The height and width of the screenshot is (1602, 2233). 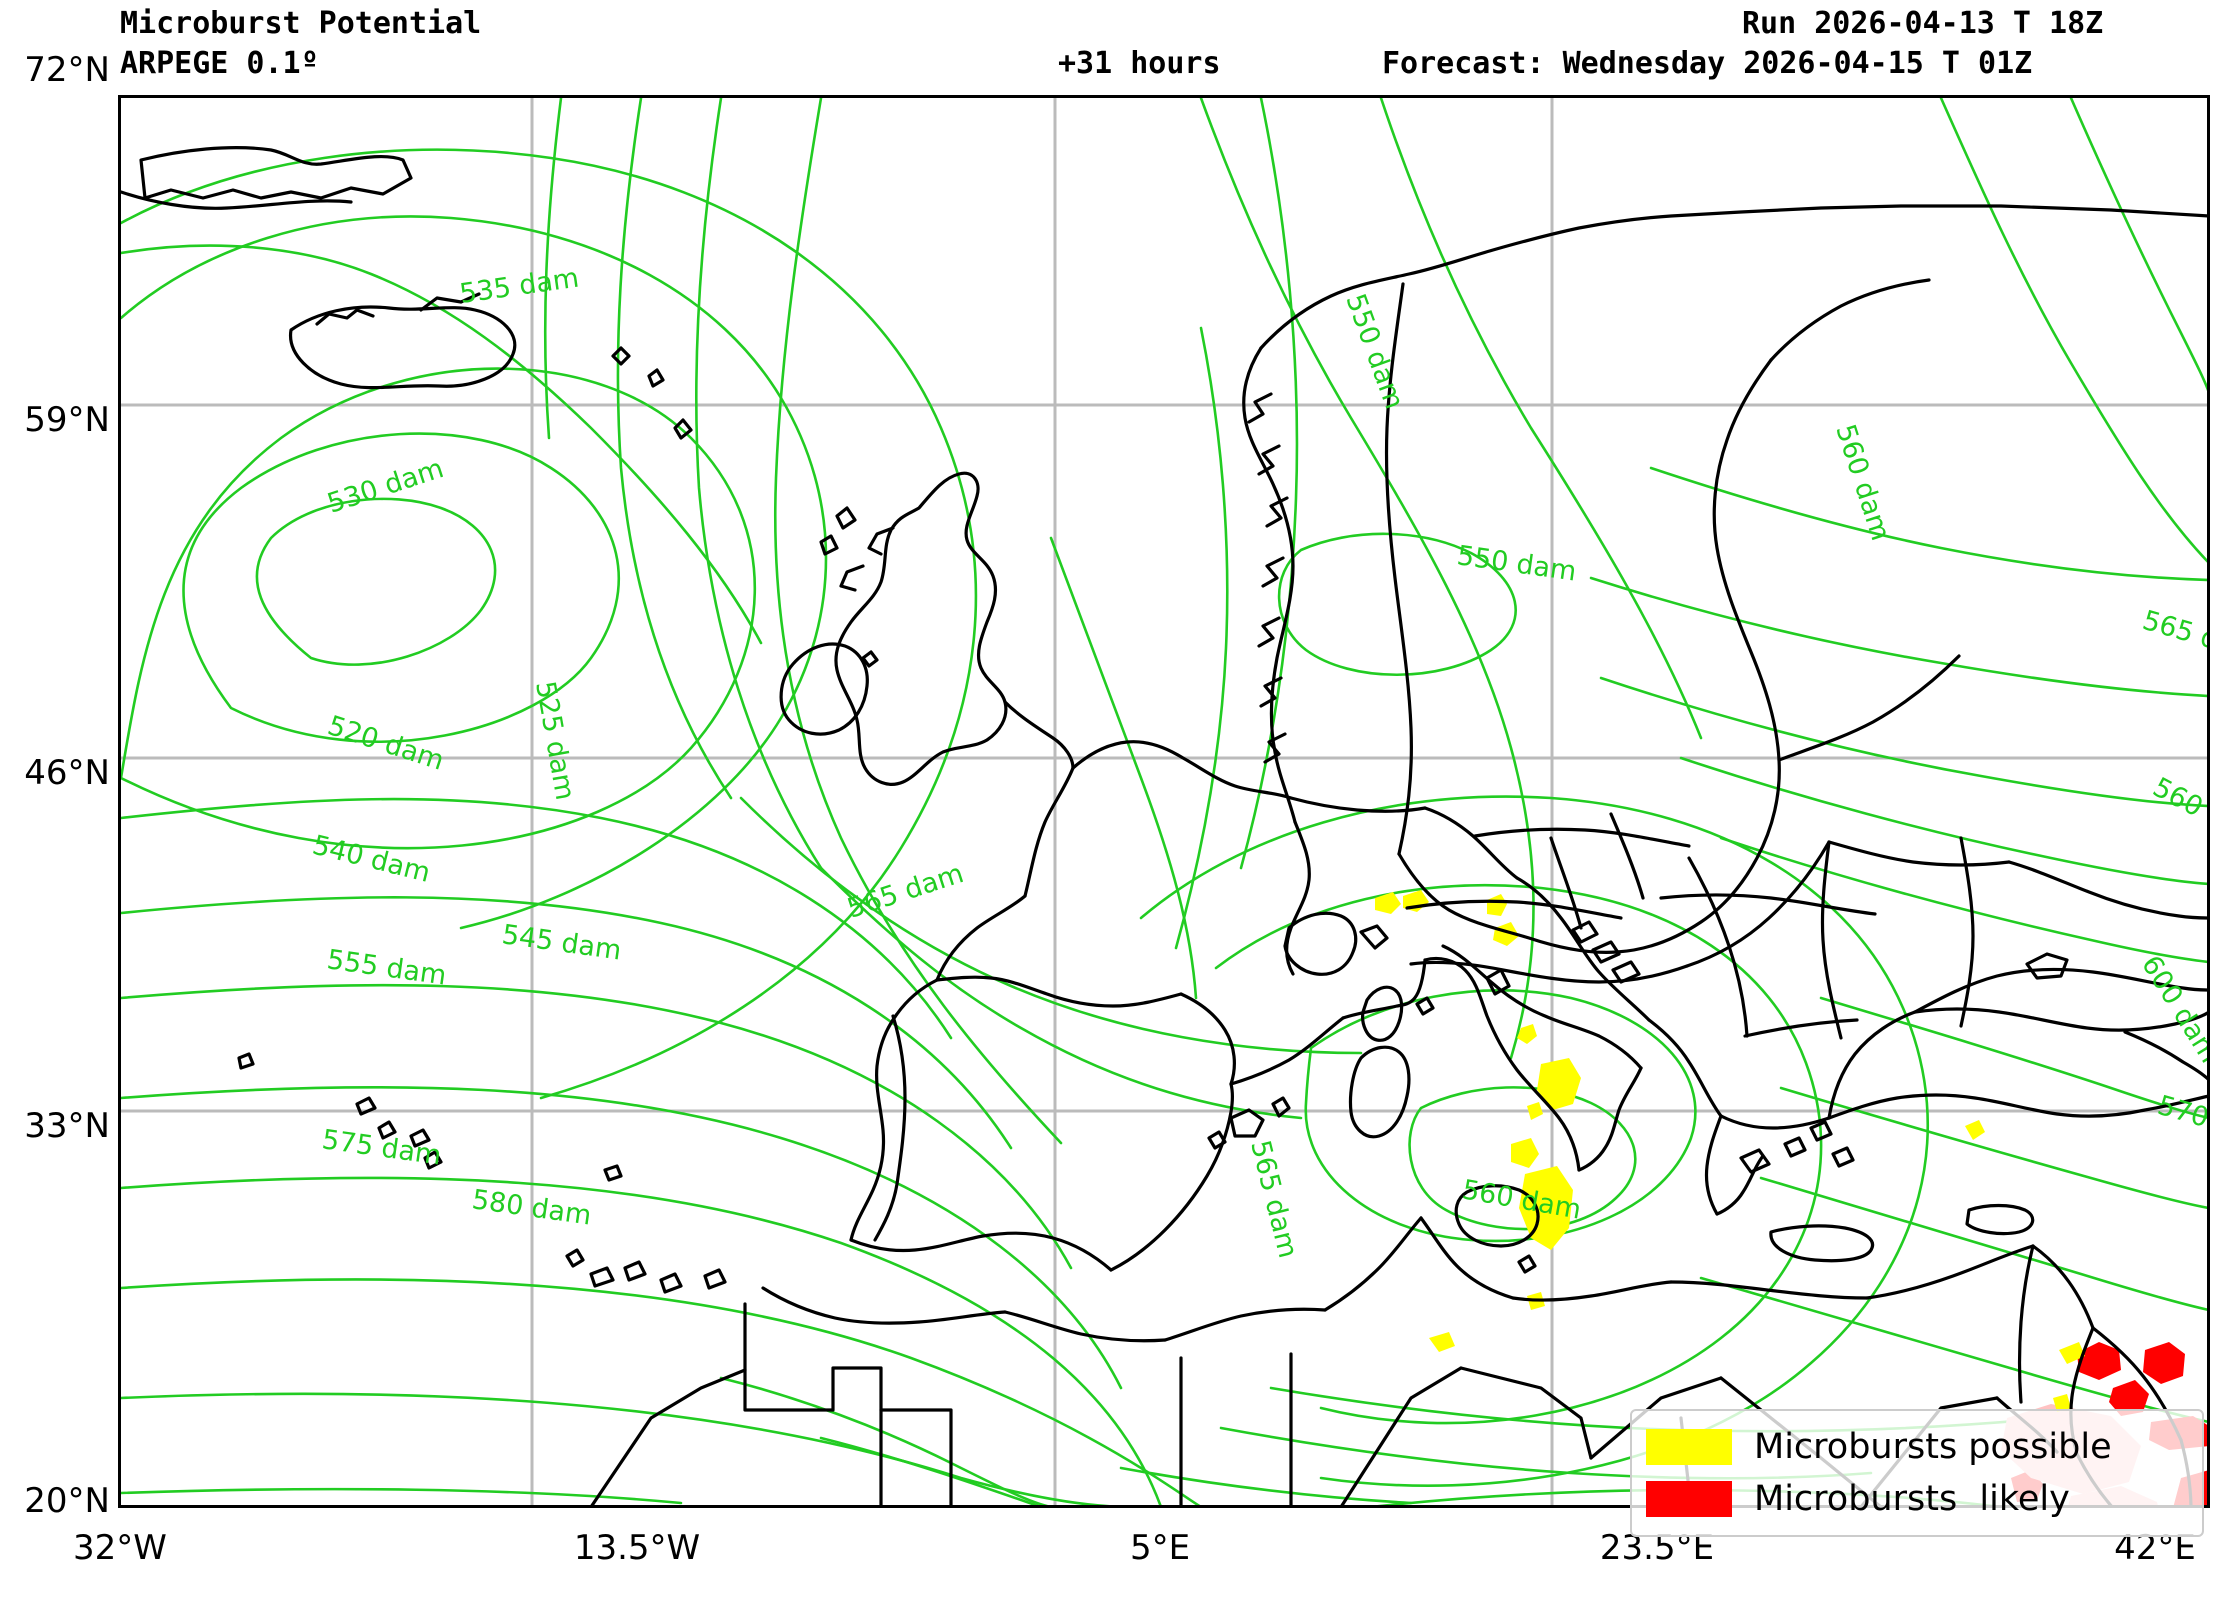 I want to click on legend-item-likely: Microbursts likely, so click(x=1917, y=1499).